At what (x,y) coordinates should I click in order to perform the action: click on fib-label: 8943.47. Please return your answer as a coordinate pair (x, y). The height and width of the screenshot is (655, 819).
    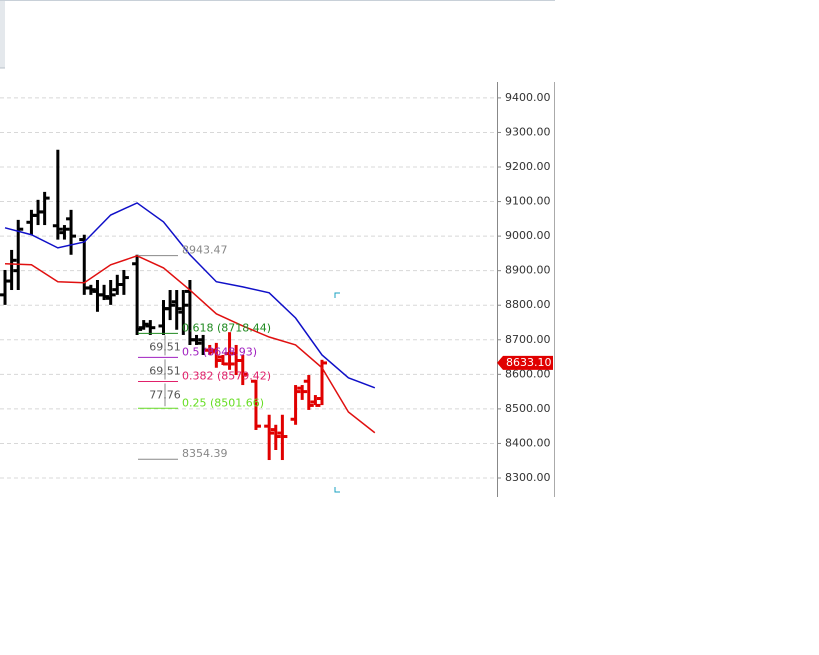
    Looking at the image, I should click on (205, 250).